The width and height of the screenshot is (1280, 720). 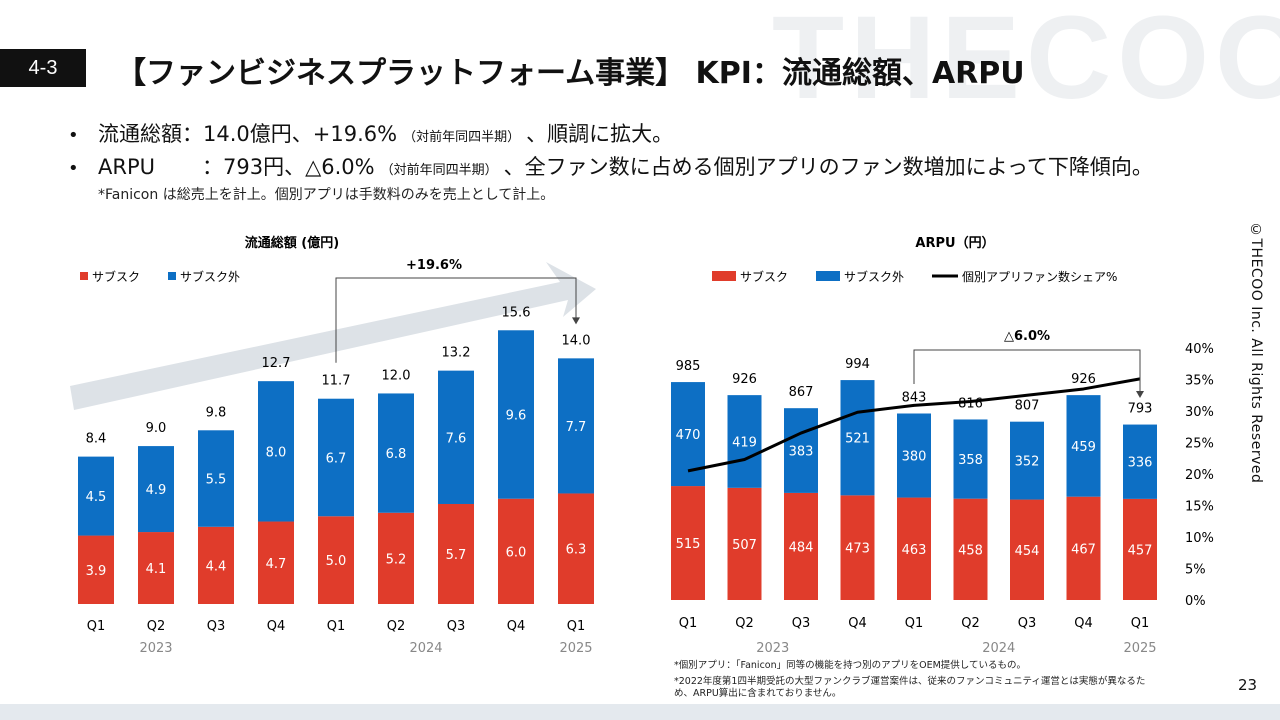 I want to click on right-axis-tick: 20%, so click(x=1199, y=475).